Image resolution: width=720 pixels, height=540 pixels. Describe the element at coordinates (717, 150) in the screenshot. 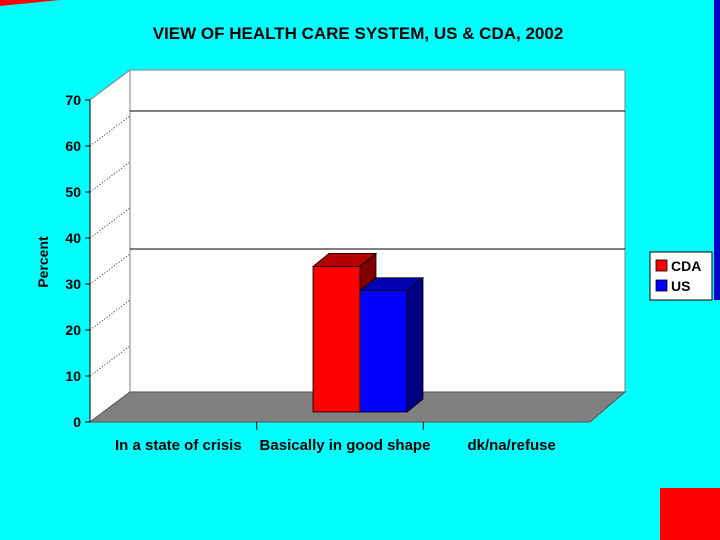

I see `edge-decoration` at that location.